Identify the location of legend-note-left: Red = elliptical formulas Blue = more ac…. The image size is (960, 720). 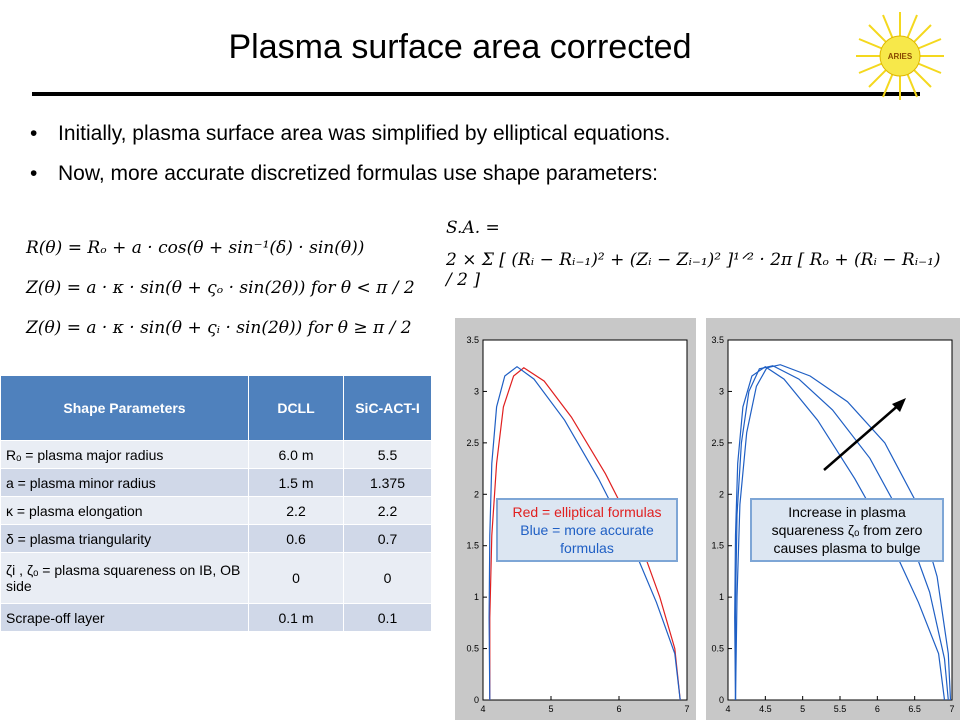
(587, 530).